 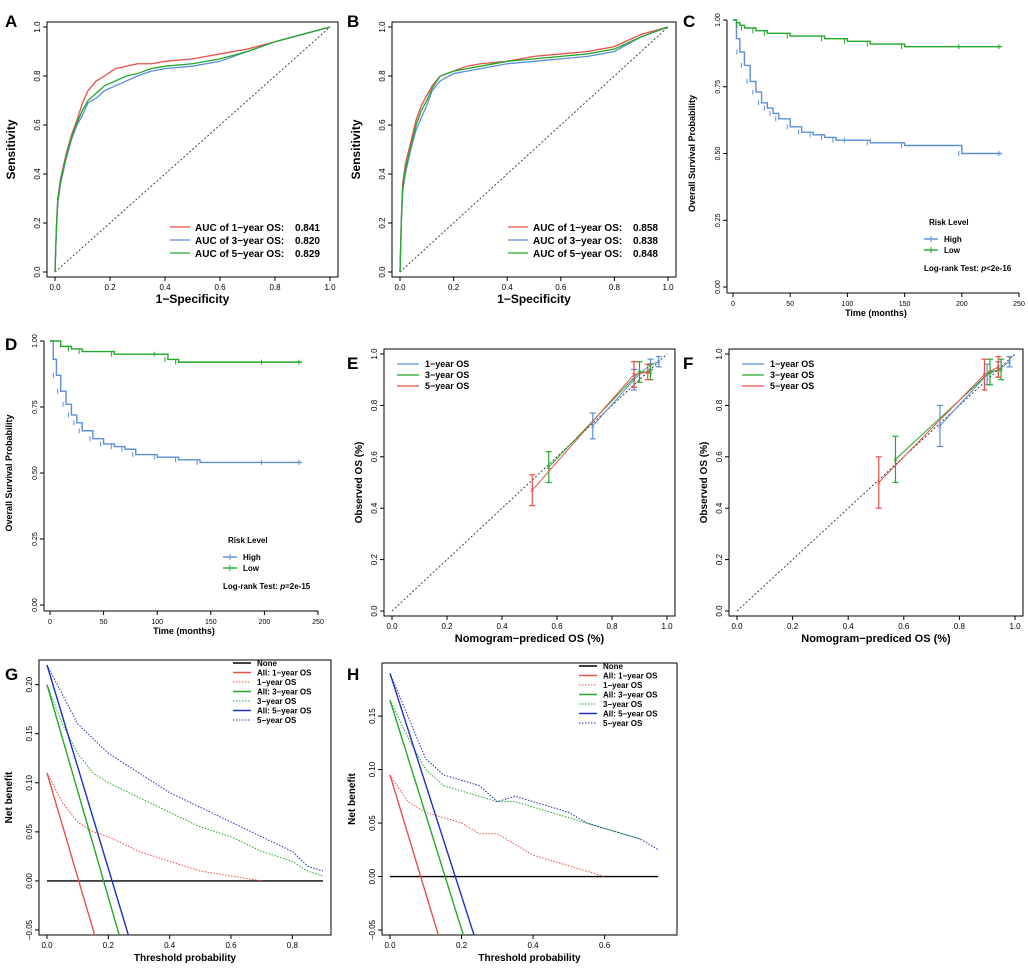 What do you see at coordinates (11, 21) in the screenshot?
I see `panel-letter: A` at bounding box center [11, 21].